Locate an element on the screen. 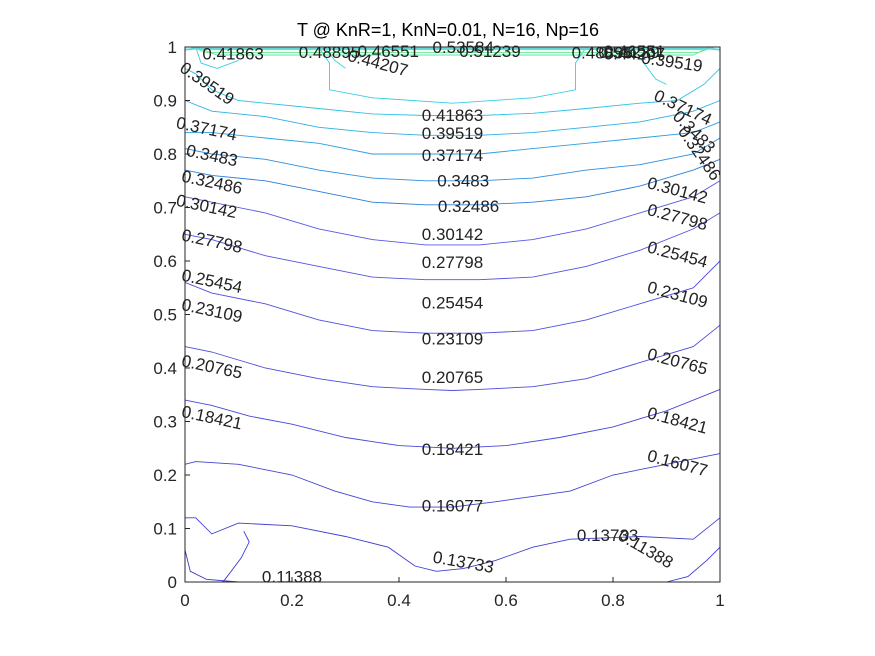 This screenshot has height=656, width=875. y-tick-label: 0.6 is located at coordinates (165, 261).